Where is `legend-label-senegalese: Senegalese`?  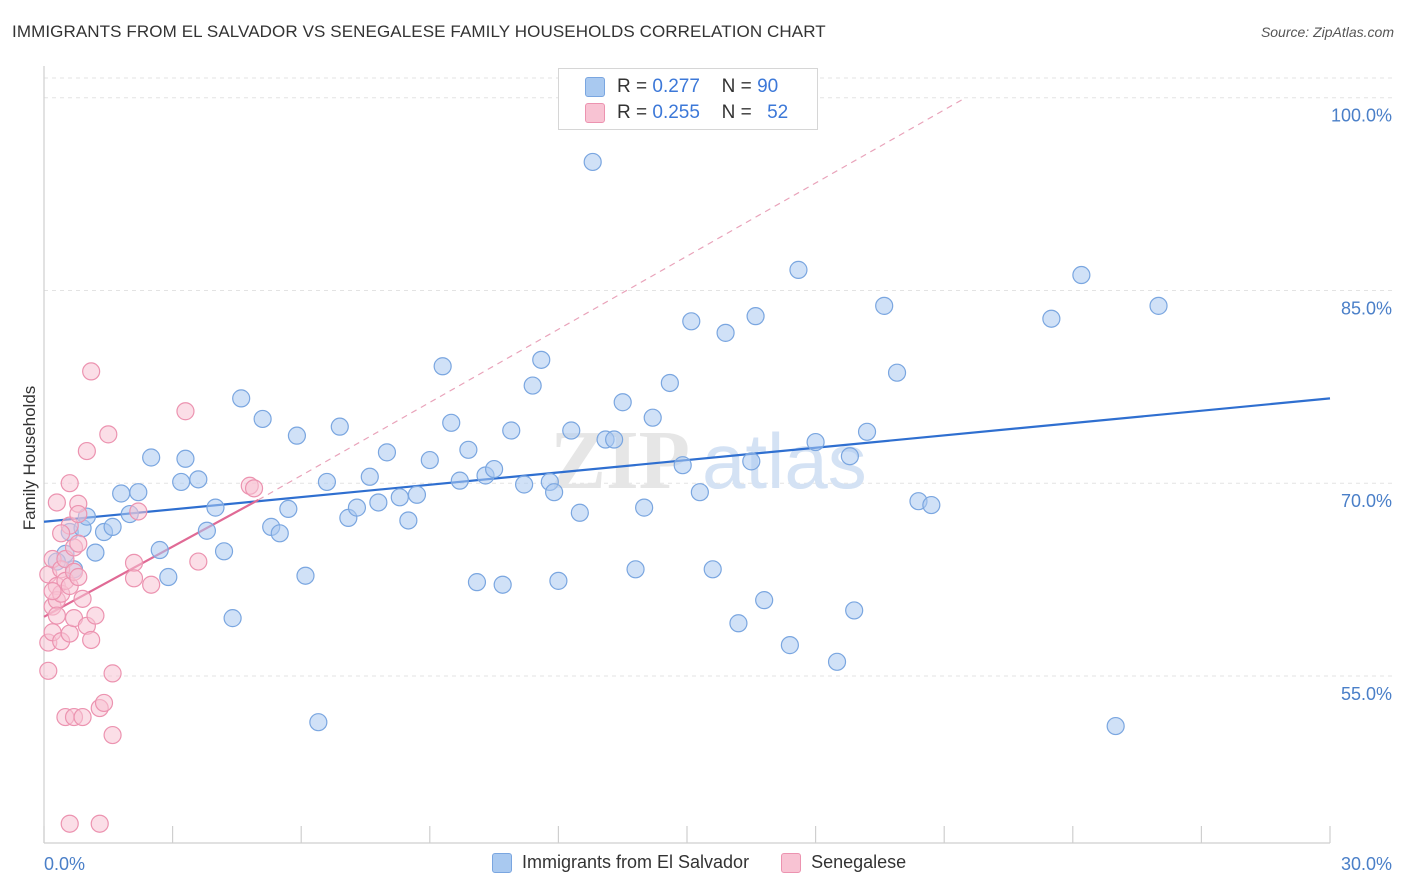
legend-label-senegalese: Senegalese is located at coordinates (859, 862).